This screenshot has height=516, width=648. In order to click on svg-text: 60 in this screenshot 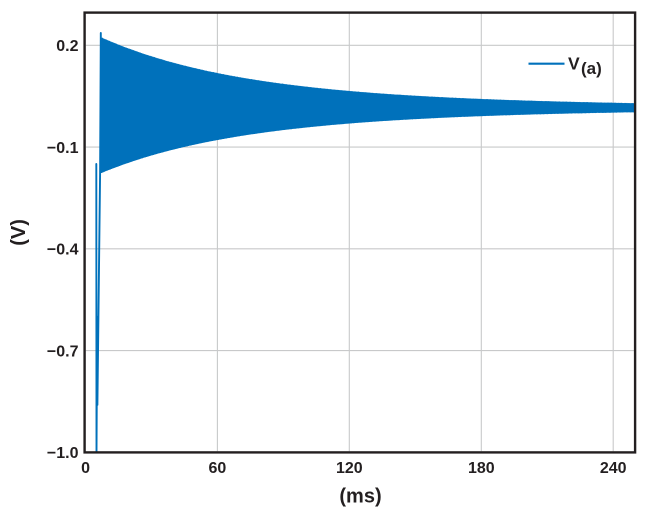, I will do `click(218, 468)`.